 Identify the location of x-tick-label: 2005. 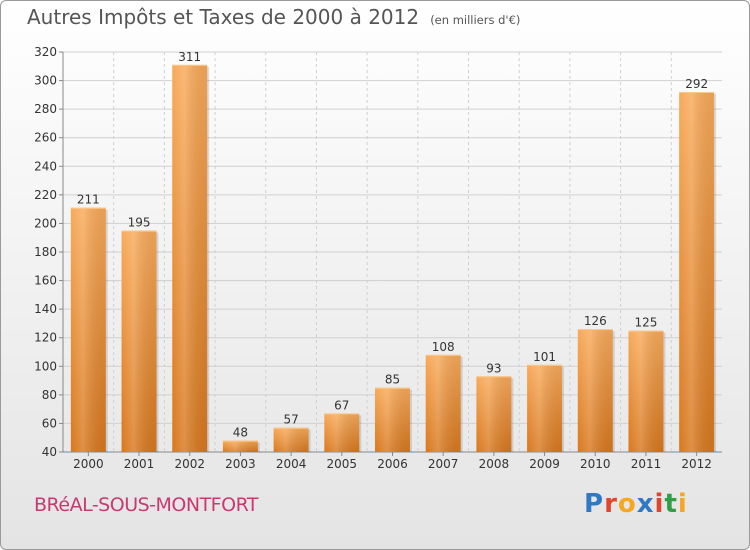
(342, 464).